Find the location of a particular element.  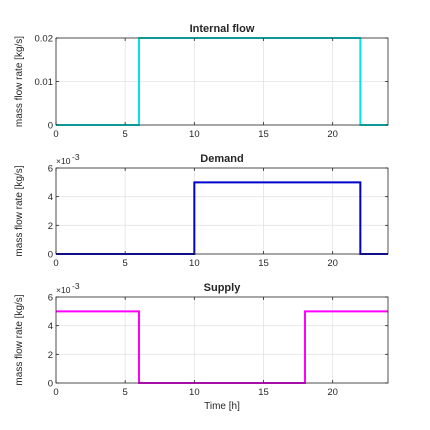

y-tick-label: 0.01 is located at coordinates (44, 82).